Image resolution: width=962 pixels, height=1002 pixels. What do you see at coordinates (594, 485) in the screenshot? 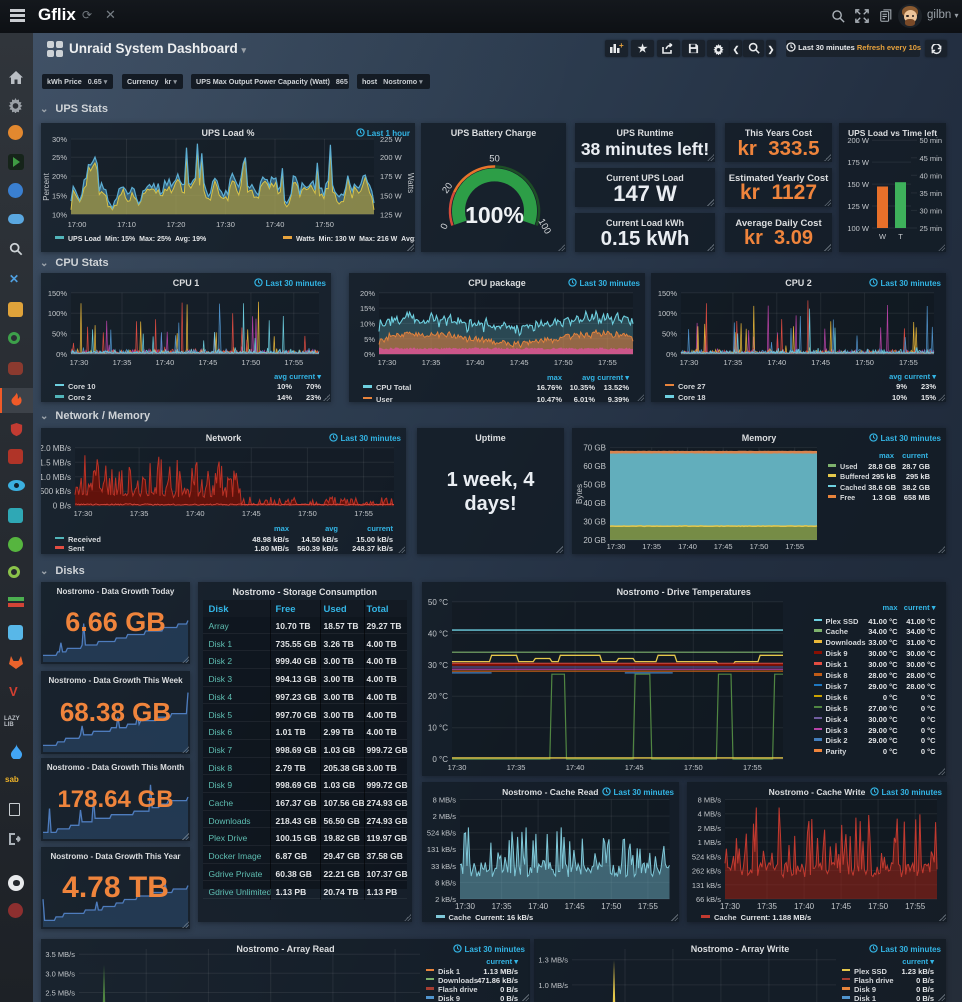
I see `svg-text: 50 GB` at bounding box center [594, 485].